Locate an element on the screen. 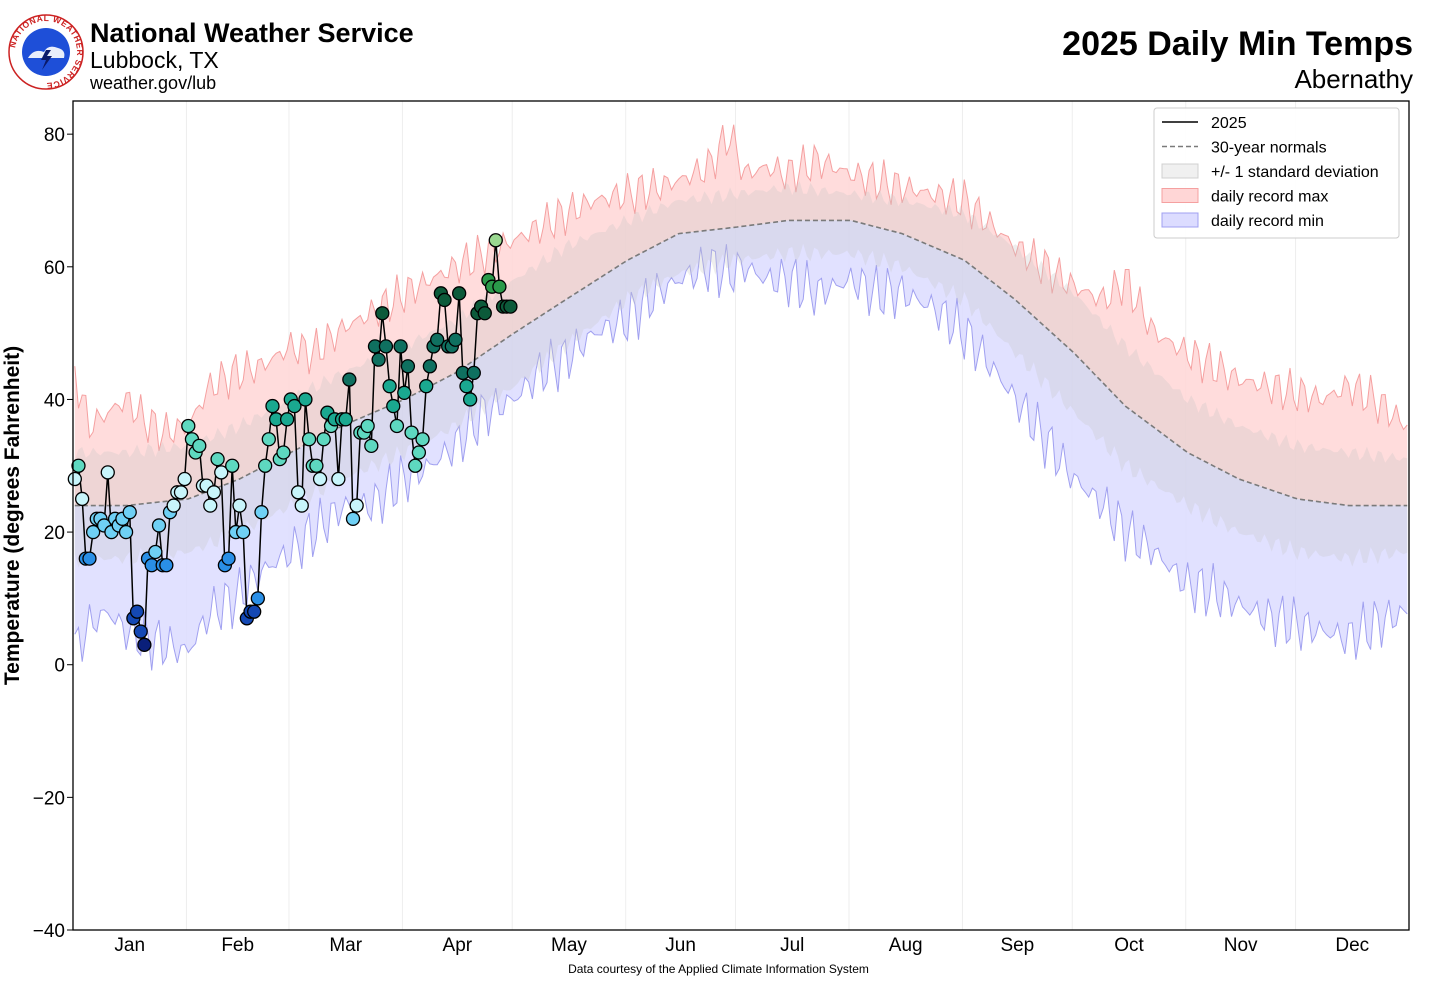  x-month-label: Jul is located at coordinates (792, 945).